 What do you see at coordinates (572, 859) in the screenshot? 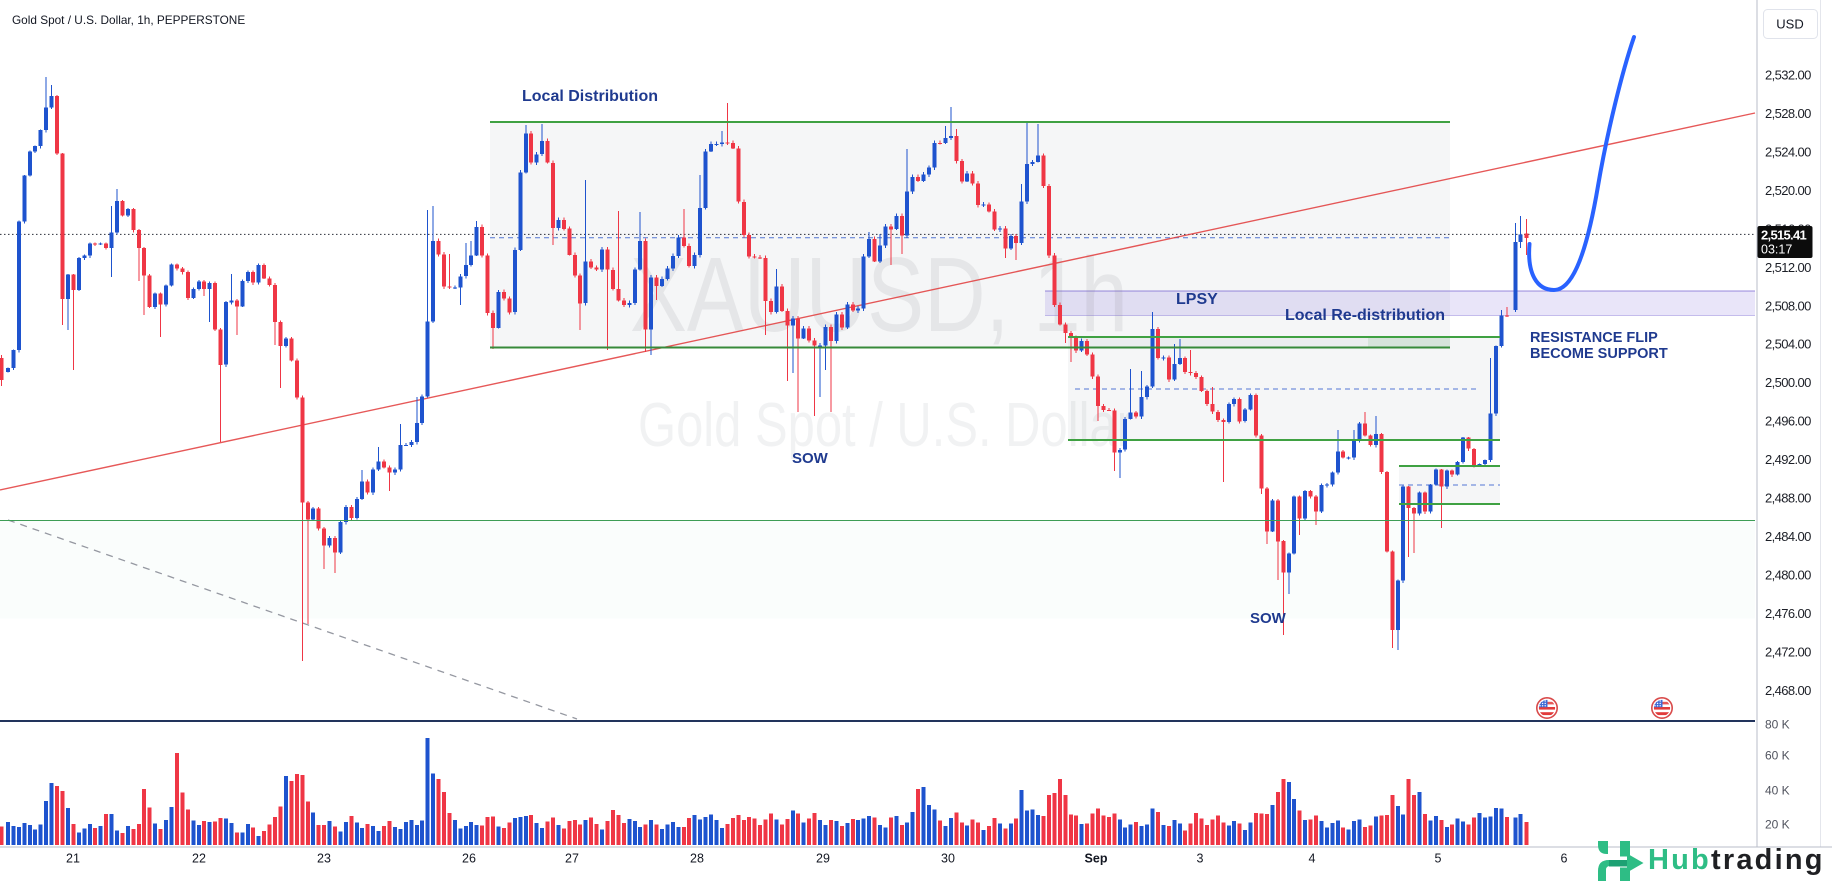
I see `svg-text: 27` at bounding box center [572, 859].